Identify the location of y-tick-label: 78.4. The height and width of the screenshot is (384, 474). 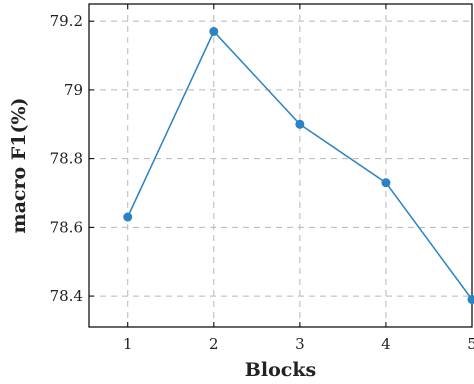
(66, 296).